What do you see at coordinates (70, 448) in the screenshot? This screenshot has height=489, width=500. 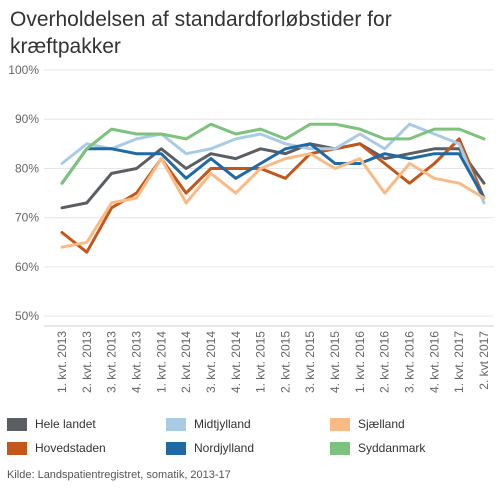 I see `legend-label: Hovedstaden` at bounding box center [70, 448].